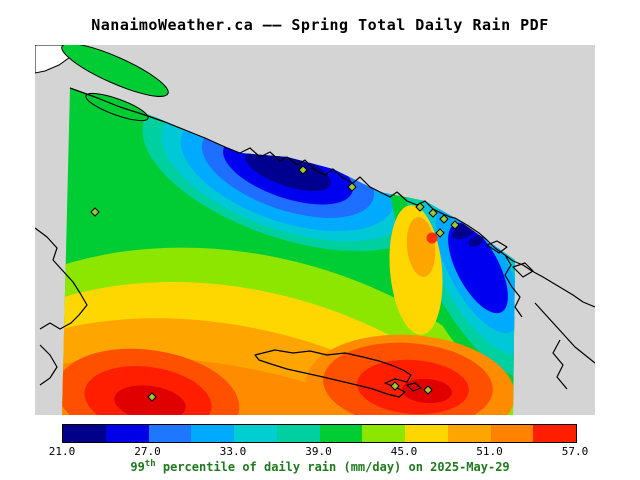 This screenshot has height=480, width=640. I want to click on coastline-inlet, so click(513, 286).